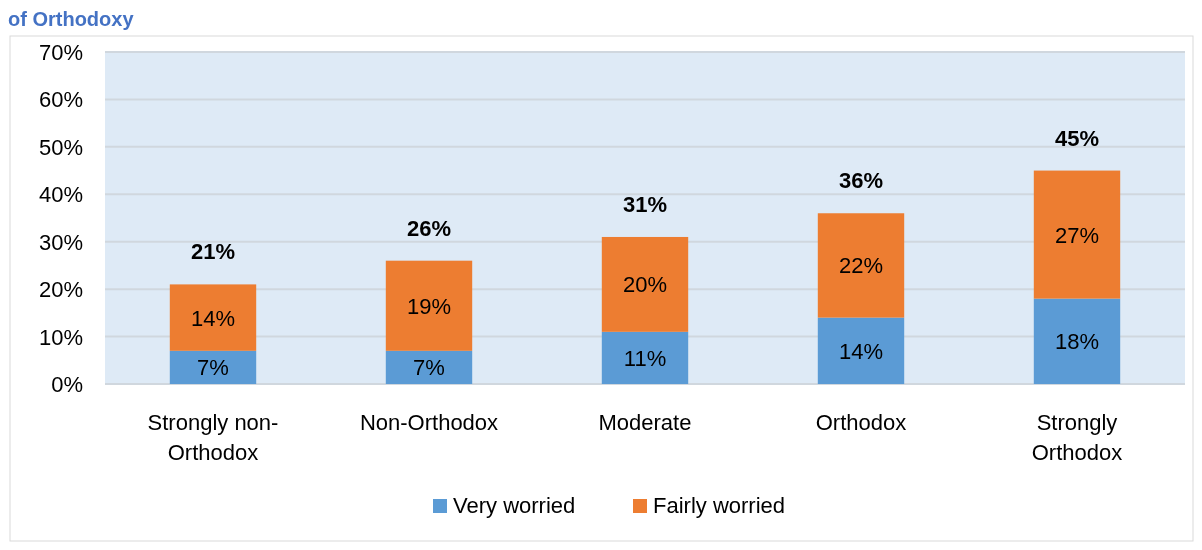 This screenshot has width=1202, height=550. I want to click on data-label: 18%, so click(1077, 342).